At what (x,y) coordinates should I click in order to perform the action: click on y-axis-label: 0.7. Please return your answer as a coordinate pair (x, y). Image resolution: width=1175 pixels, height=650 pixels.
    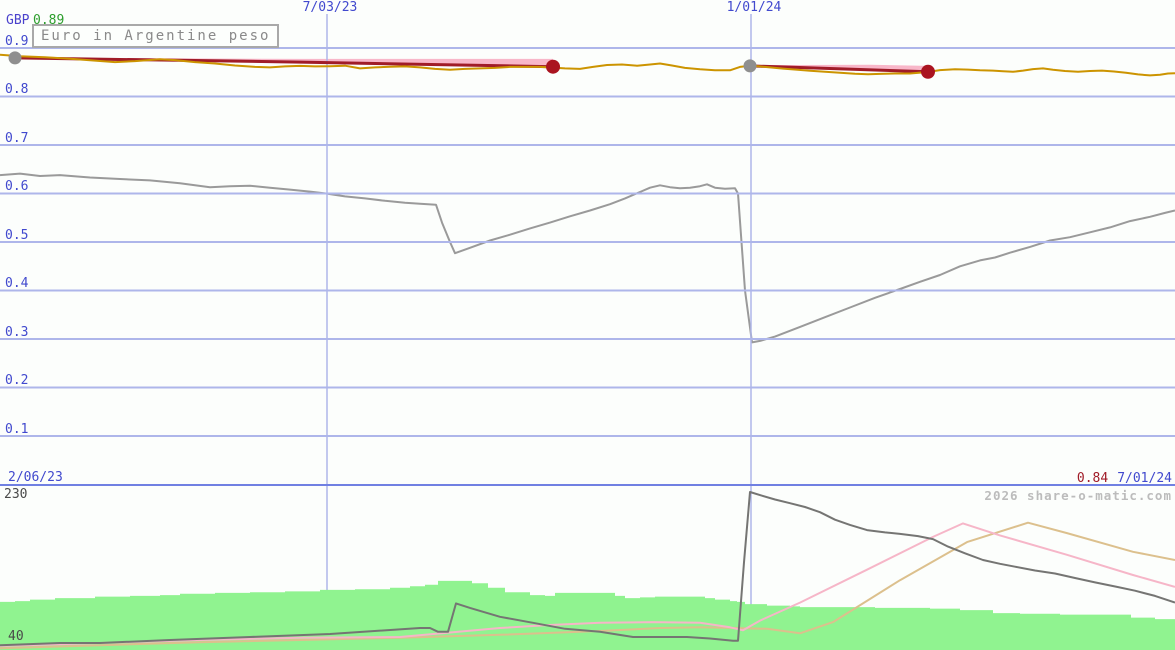
    Looking at the image, I should click on (17, 138).